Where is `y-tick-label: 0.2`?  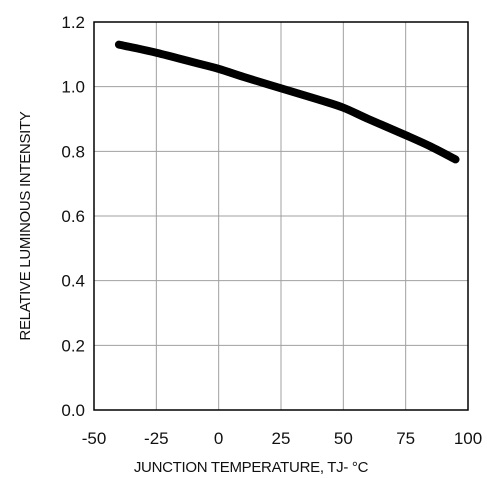 y-tick-label: 0.2 is located at coordinates (73, 345).